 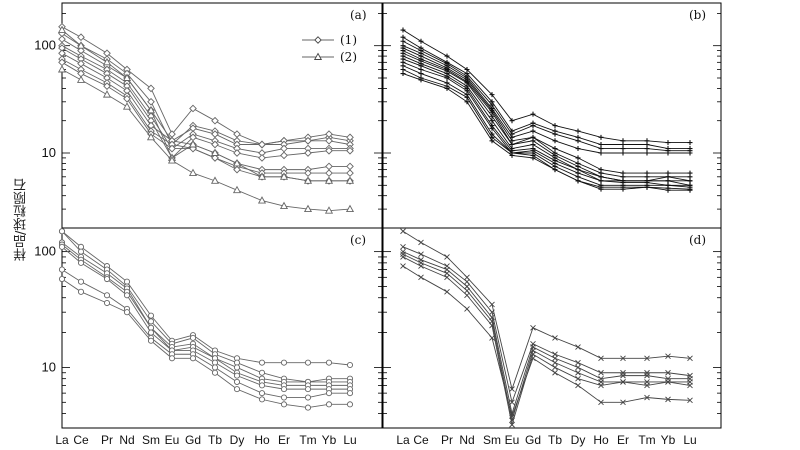 What do you see at coordinates (49, 366) in the screenshot?
I see `y-tick-label: 10` at bounding box center [49, 366].